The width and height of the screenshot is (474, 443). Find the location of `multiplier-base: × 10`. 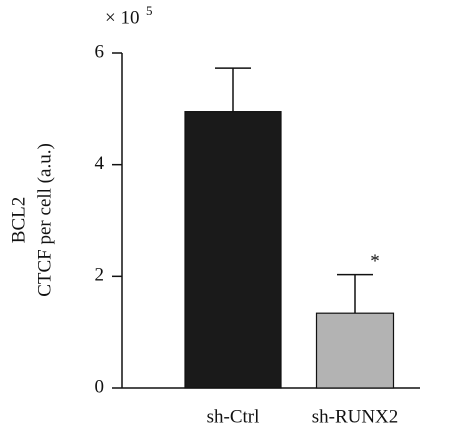

multiplier-base: × 10 is located at coordinates (122, 17).